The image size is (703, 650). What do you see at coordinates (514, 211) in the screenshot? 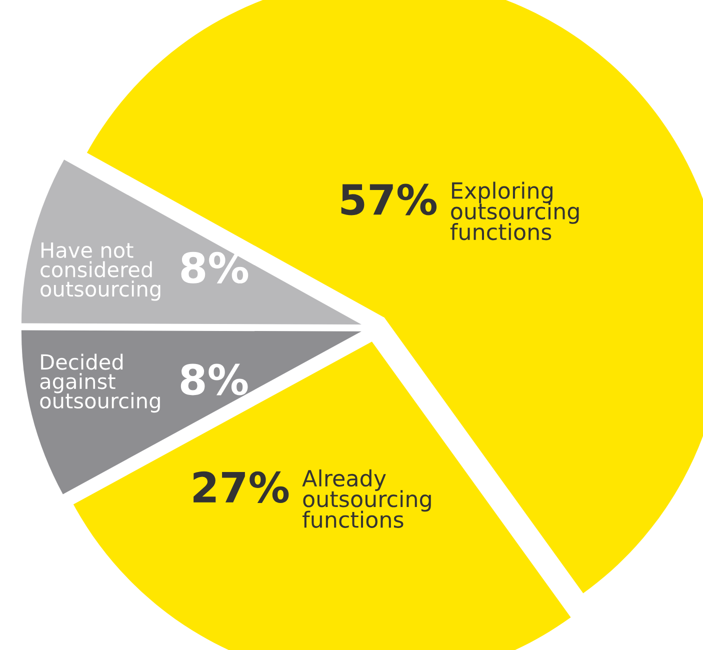
I see `slice-label: Exploring outsourcing functions` at bounding box center [514, 211].